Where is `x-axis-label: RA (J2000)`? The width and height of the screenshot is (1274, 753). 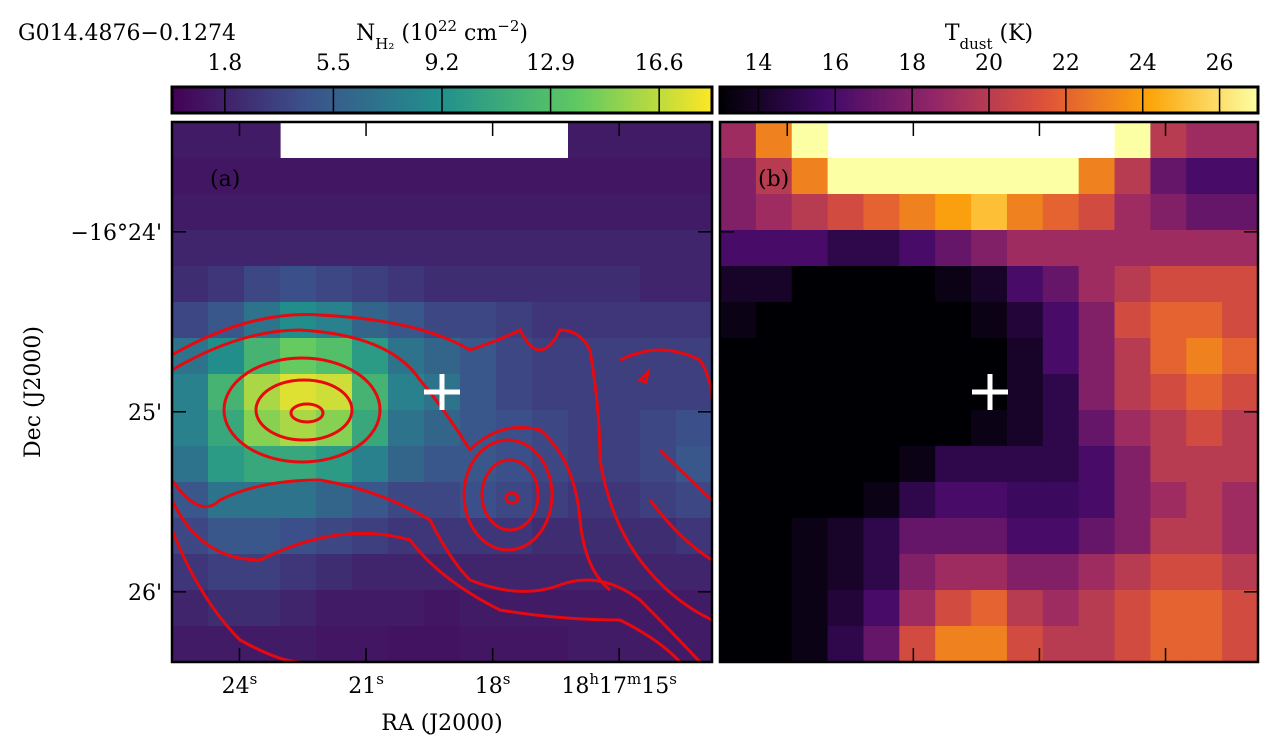 x-axis-label: RA (J2000) is located at coordinates (441, 723).